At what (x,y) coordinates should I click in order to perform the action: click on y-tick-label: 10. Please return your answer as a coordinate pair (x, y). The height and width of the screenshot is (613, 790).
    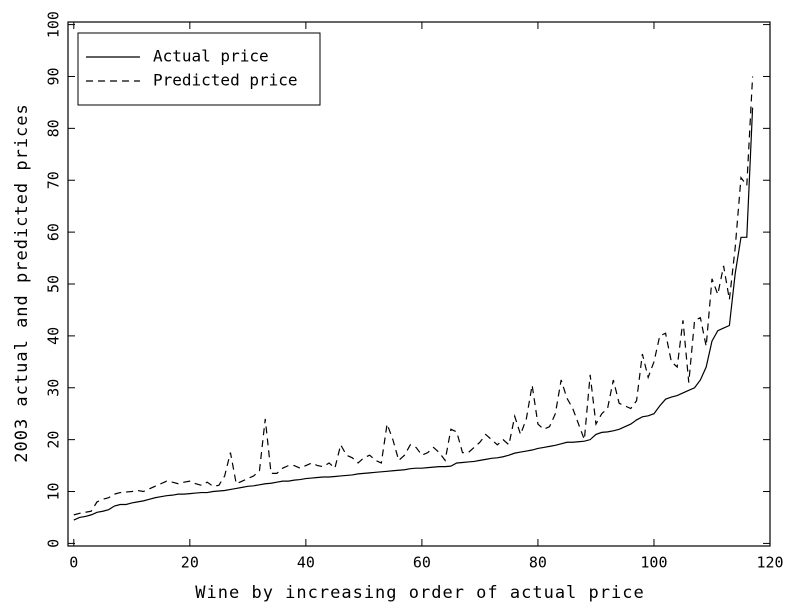
    Looking at the image, I should click on (54, 491).